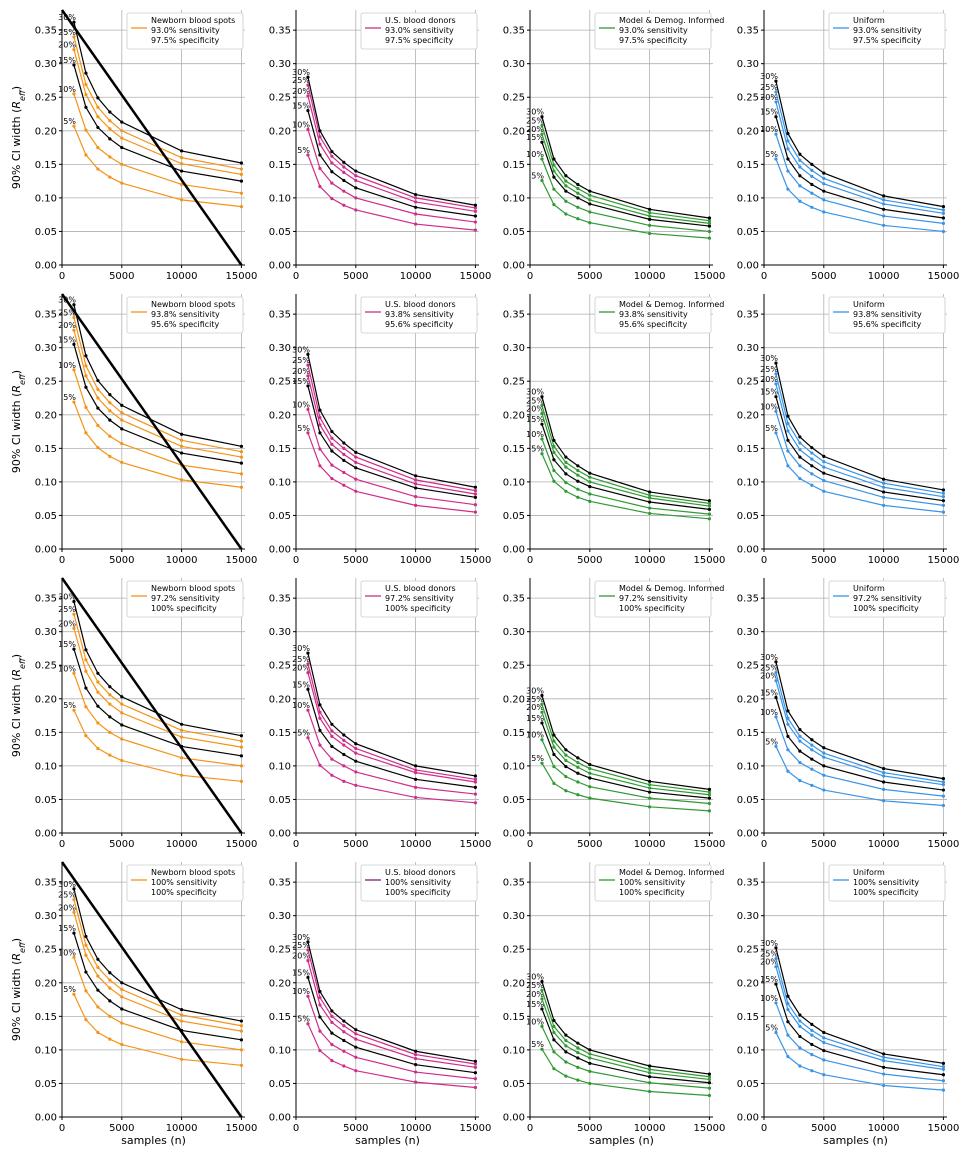 Image resolution: width=963 pixels, height=1157 pixels. Describe the element at coordinates (18, 705) in the screenshot. I see `y-axis-label: 90% CI width (Reff)` at that location.